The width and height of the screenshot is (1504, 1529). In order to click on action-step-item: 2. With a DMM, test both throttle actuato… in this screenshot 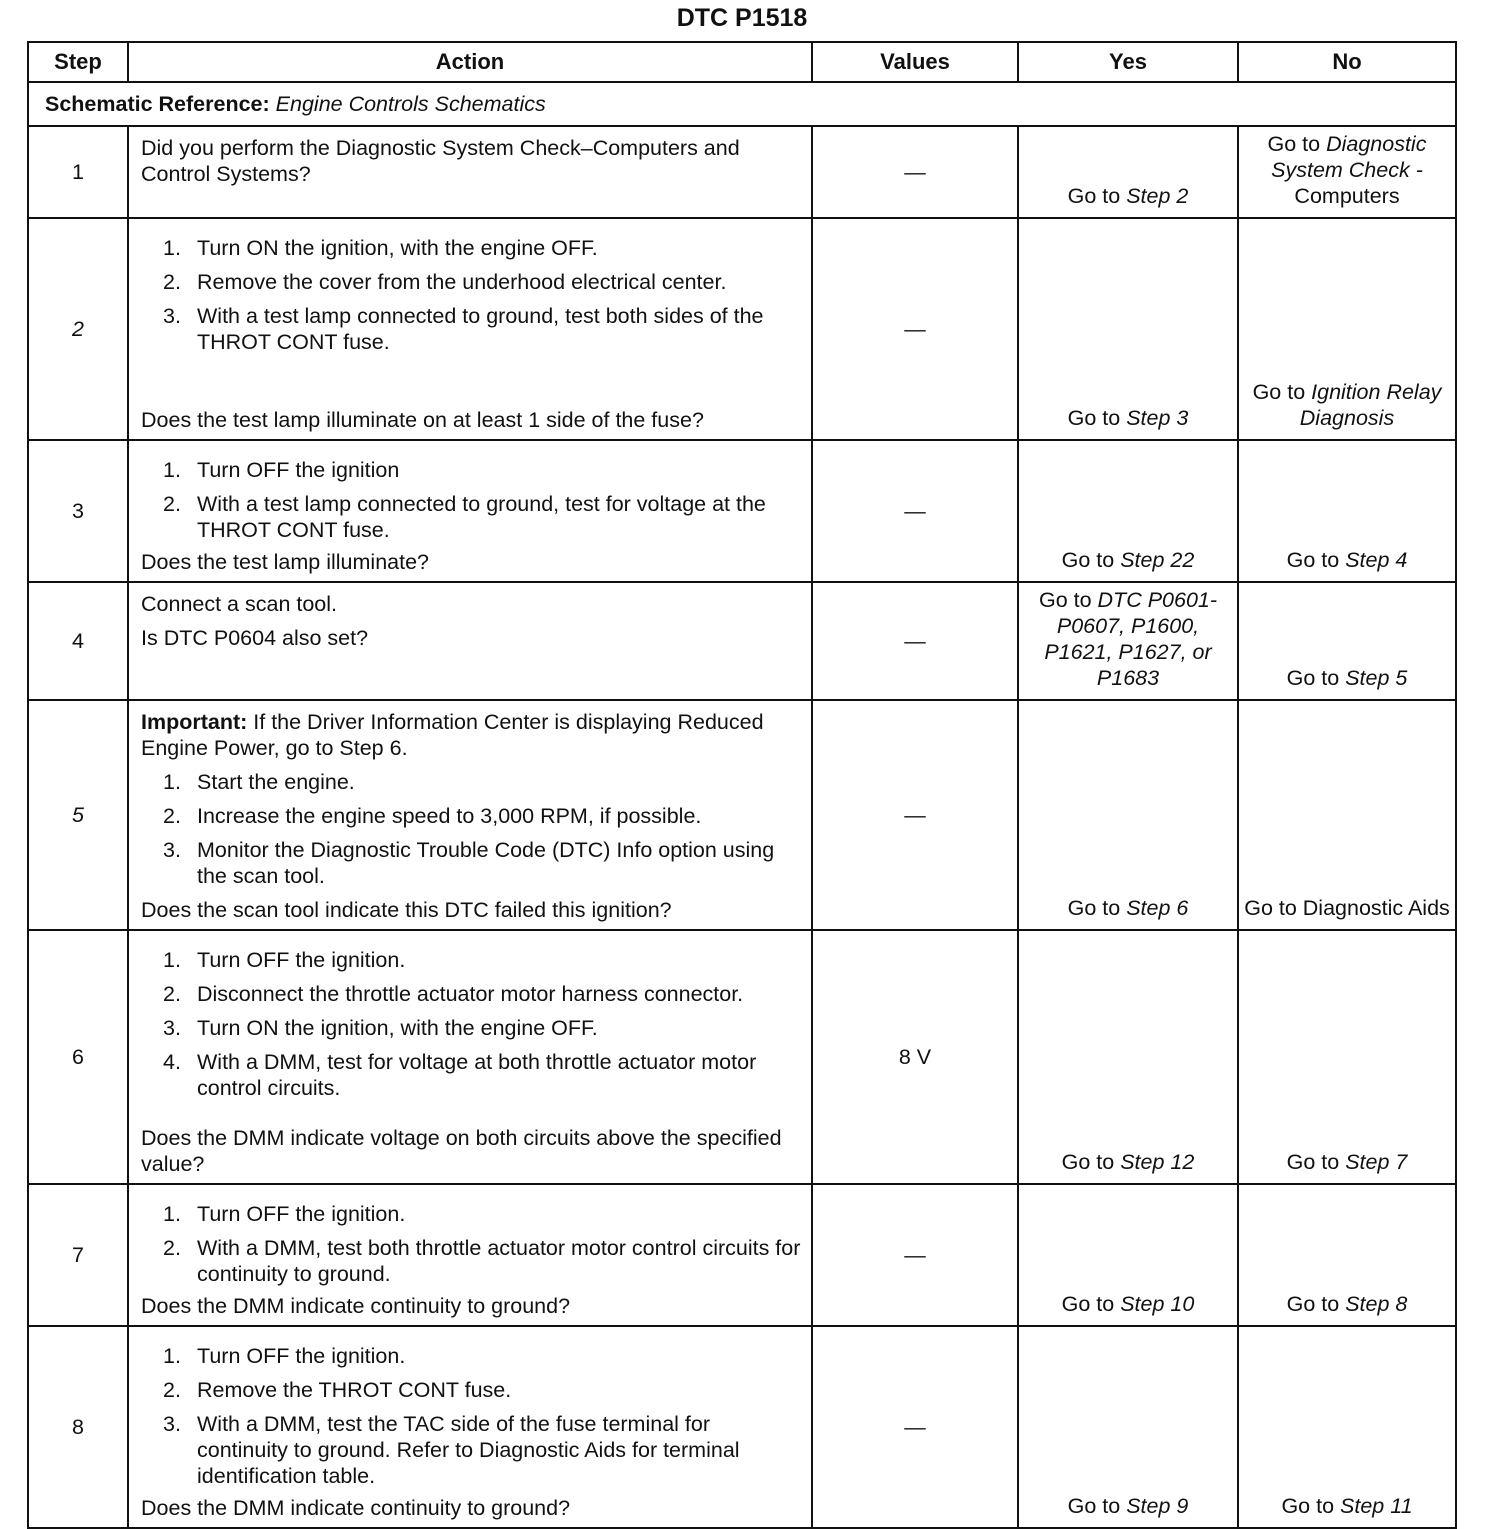, I will do `click(471, 1261)`.